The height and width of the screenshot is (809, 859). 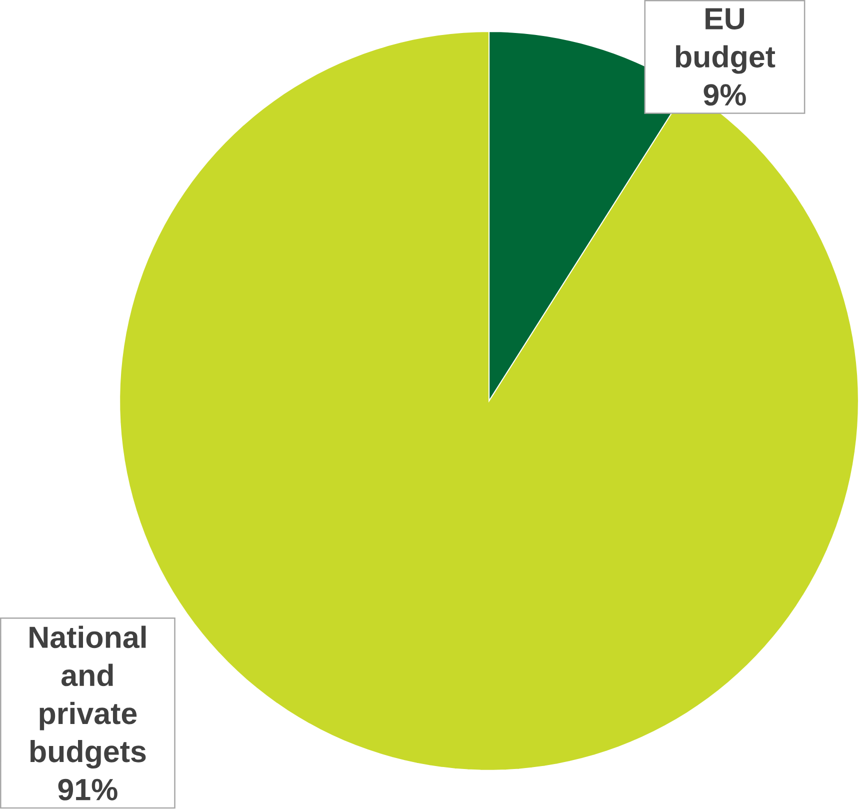 I want to click on data-label: 9%, so click(x=725, y=95).